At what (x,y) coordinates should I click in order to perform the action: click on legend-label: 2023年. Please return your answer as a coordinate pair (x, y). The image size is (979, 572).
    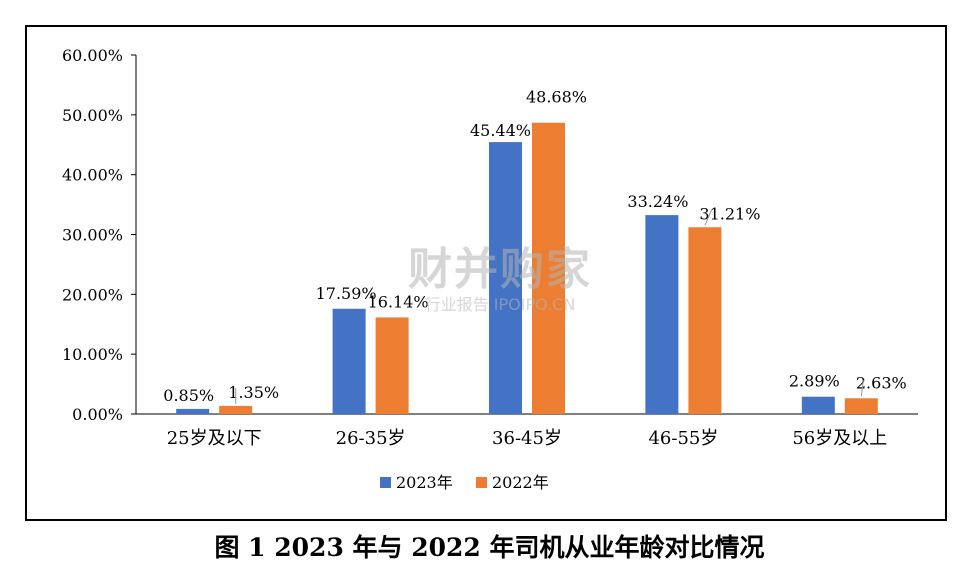
    Looking at the image, I should click on (424, 482).